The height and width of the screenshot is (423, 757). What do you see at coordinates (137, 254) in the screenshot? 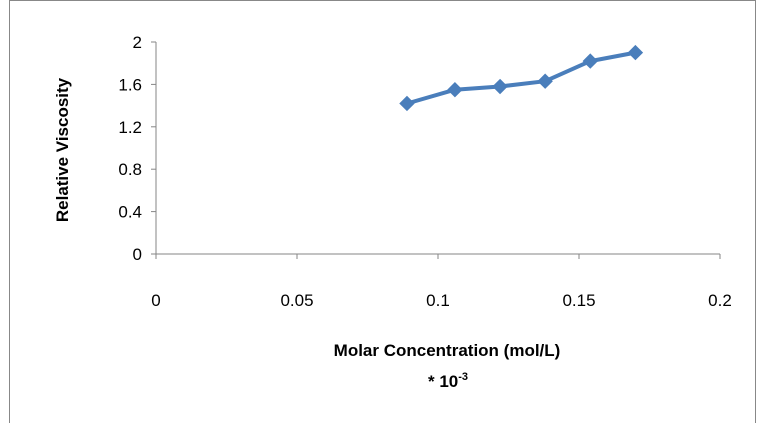
I see `y-tick-label: 0` at bounding box center [137, 254].